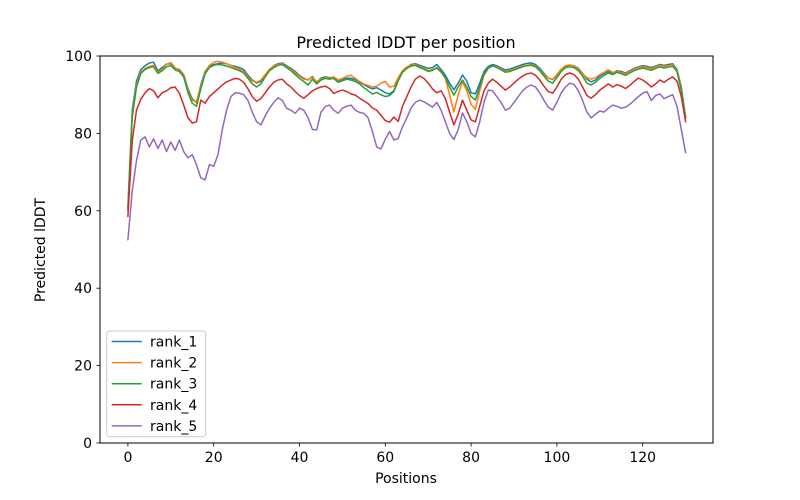 Image resolution: width=800 pixels, height=500 pixels. I want to click on x-tick-label: 120, so click(642, 458).